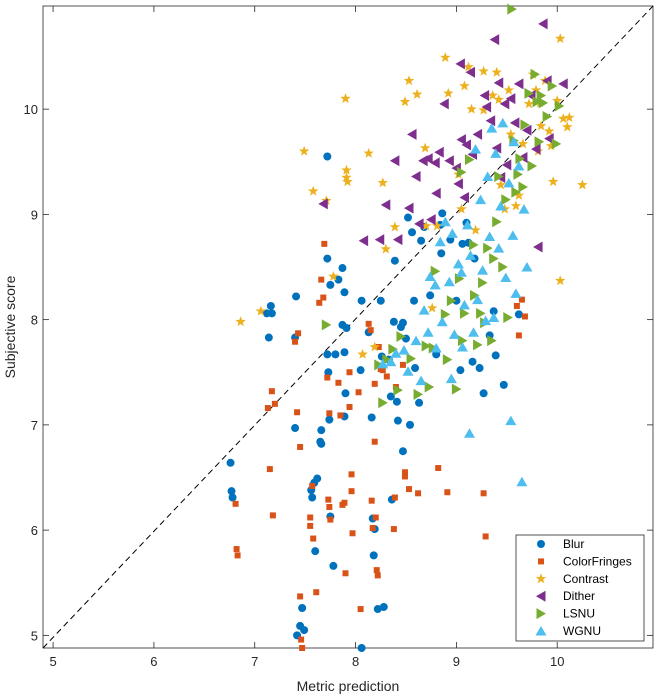  Describe the element at coordinates (348, 686) in the screenshot. I see `x-axis-label: Metric prediction` at that location.